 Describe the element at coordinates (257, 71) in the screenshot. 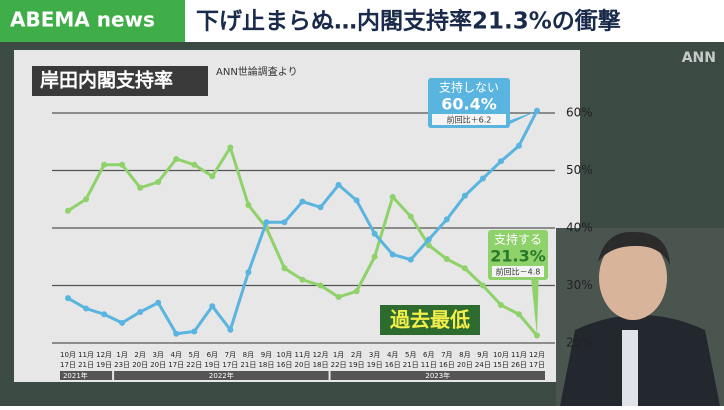

I see `source: ANN世論調査より` at that location.